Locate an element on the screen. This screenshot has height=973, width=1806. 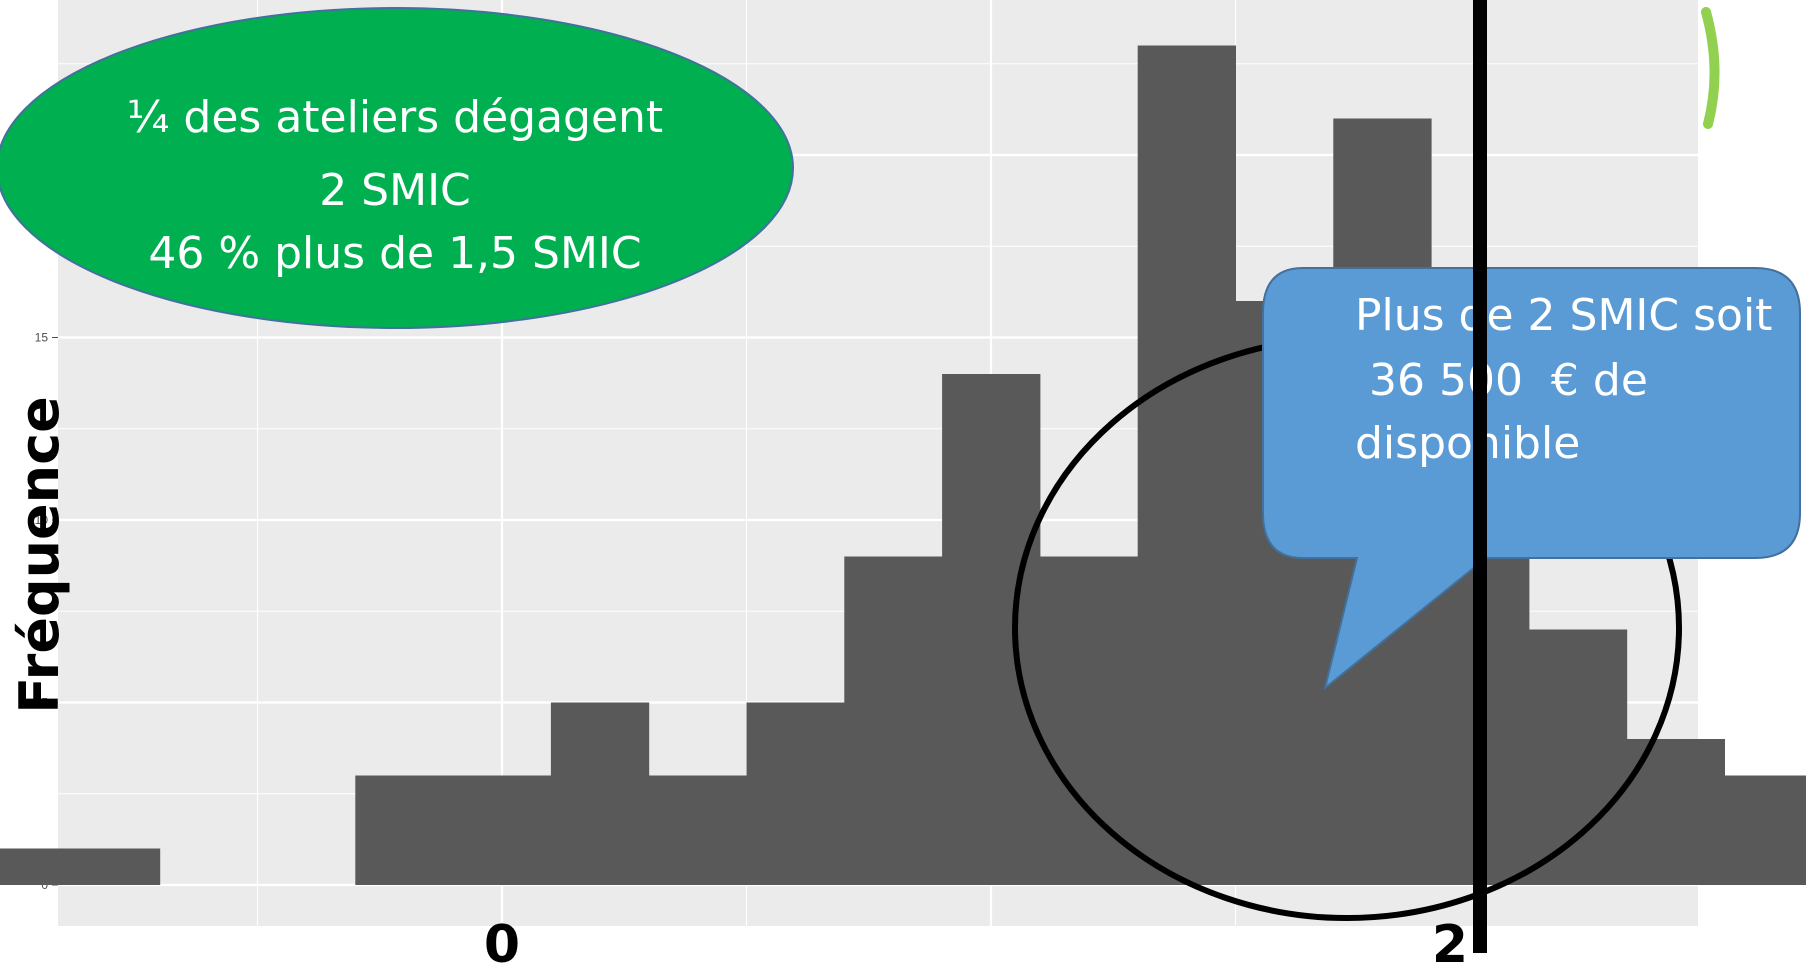
y-tick-label: 15 is located at coordinates (42, 338).